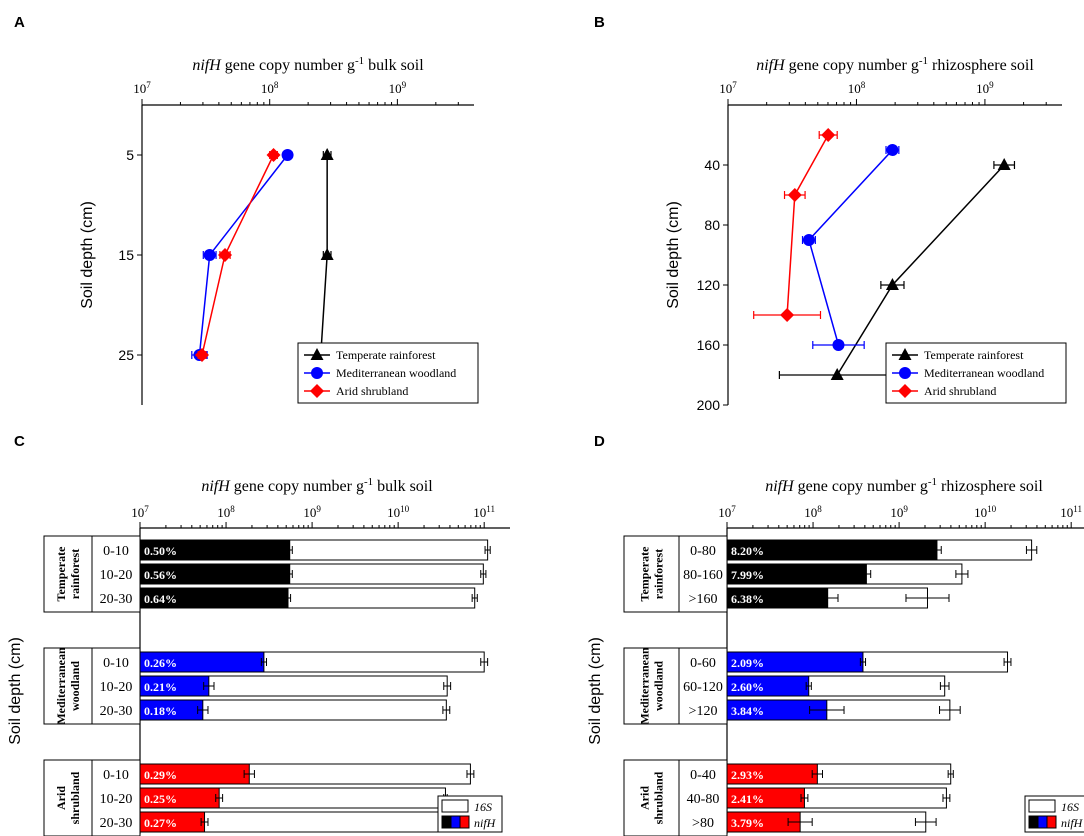  Describe the element at coordinates (61, 798) in the screenshot. I see `group-label-line: Arid` at that location.